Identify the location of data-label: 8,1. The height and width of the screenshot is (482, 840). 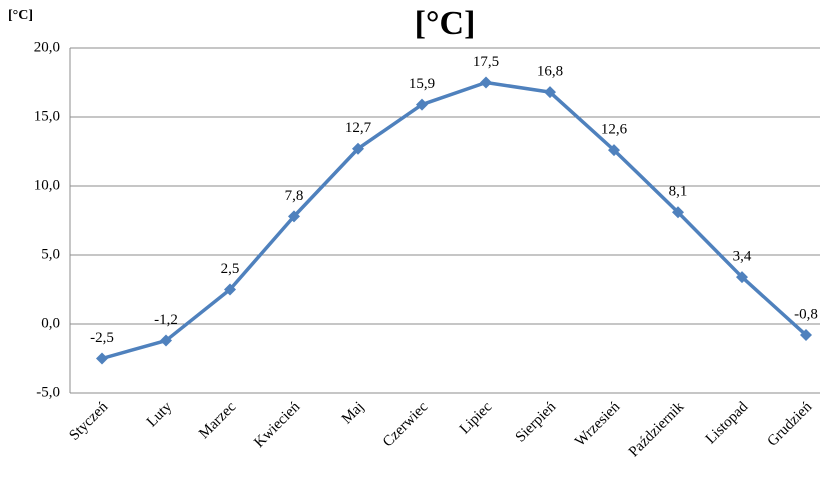
(678, 192).